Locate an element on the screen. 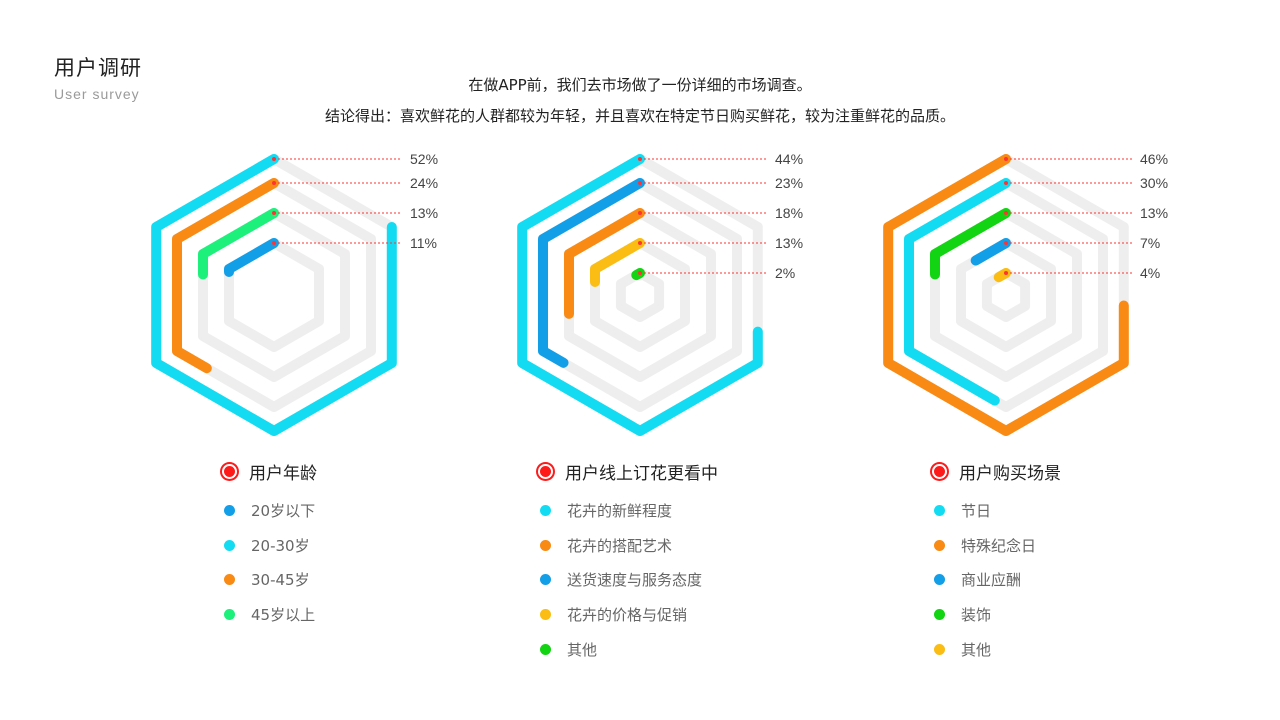 This screenshot has width=1280, height=720. legend-item: 花卉的搭配艺术 is located at coordinates (627, 545).